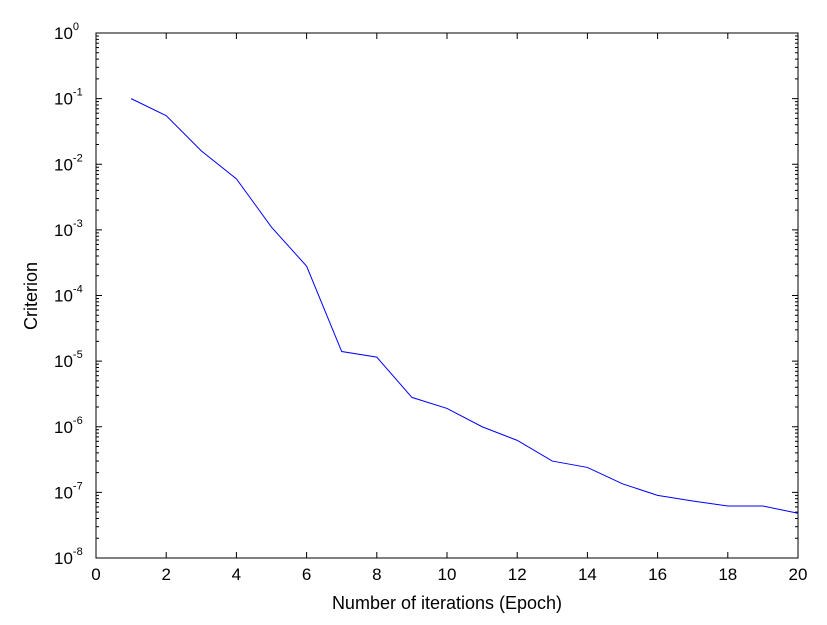  I want to click on y-tick-label: 10⁻³, so click(68, 229).